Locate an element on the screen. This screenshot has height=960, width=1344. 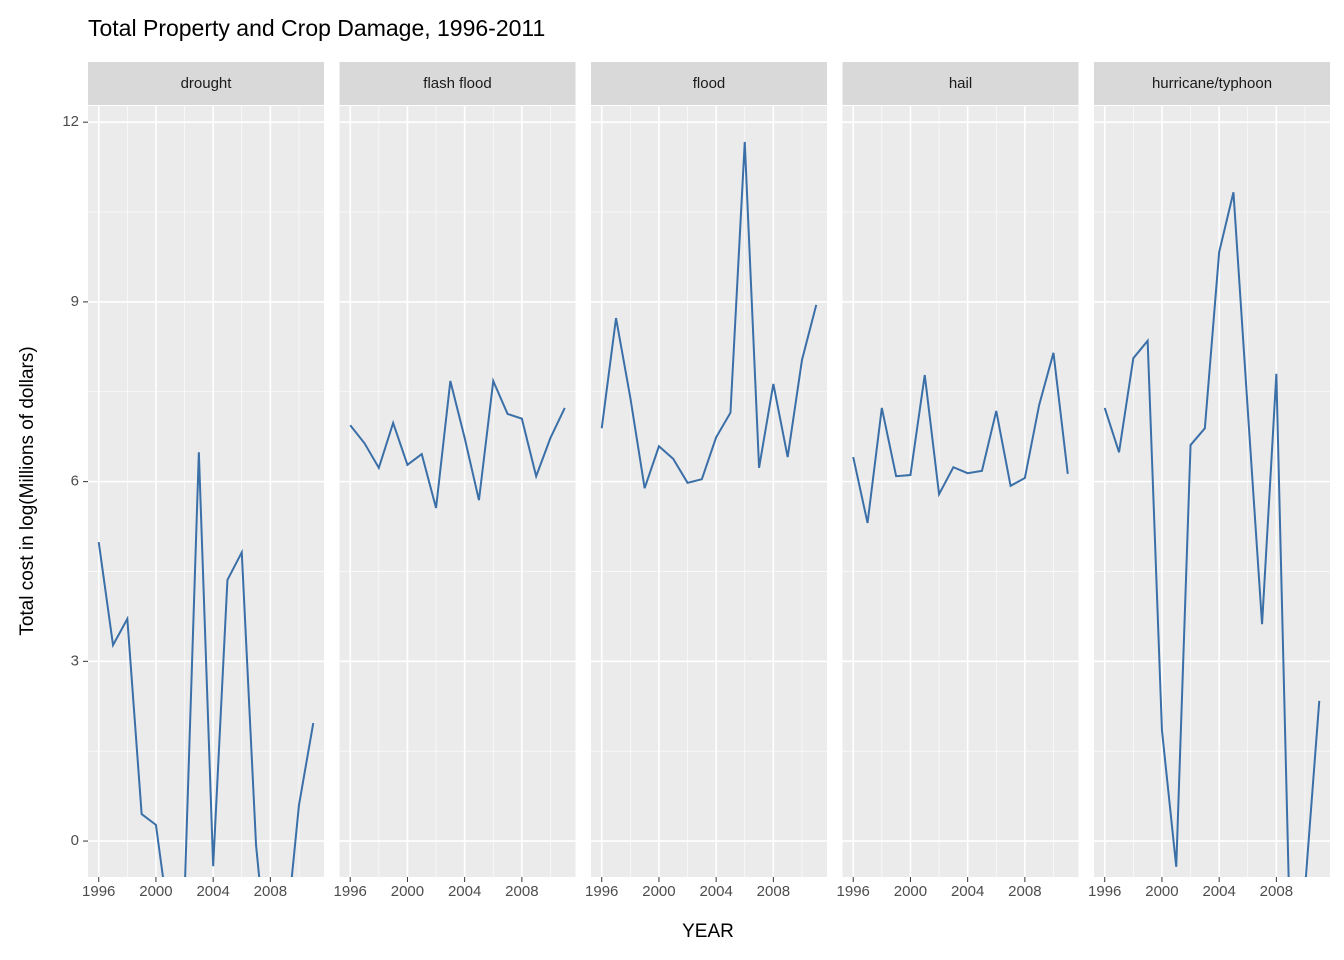
strip-label: hurricane/typhoon is located at coordinates (1212, 83).